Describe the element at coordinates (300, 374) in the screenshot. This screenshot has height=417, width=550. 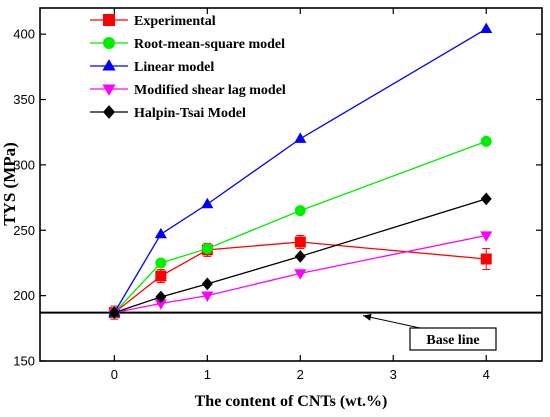
I see `x-tick-label: 2` at that location.